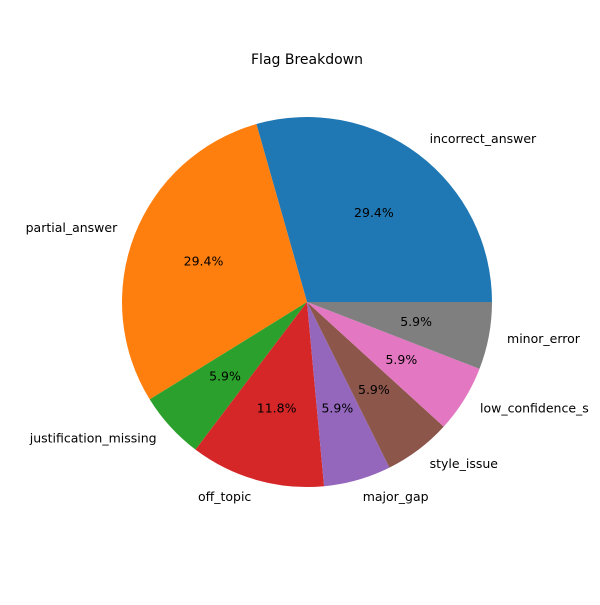 This screenshot has width=600, height=605. What do you see at coordinates (396, 496) in the screenshot?
I see `slice-label-major-gap: major_gap` at bounding box center [396, 496].